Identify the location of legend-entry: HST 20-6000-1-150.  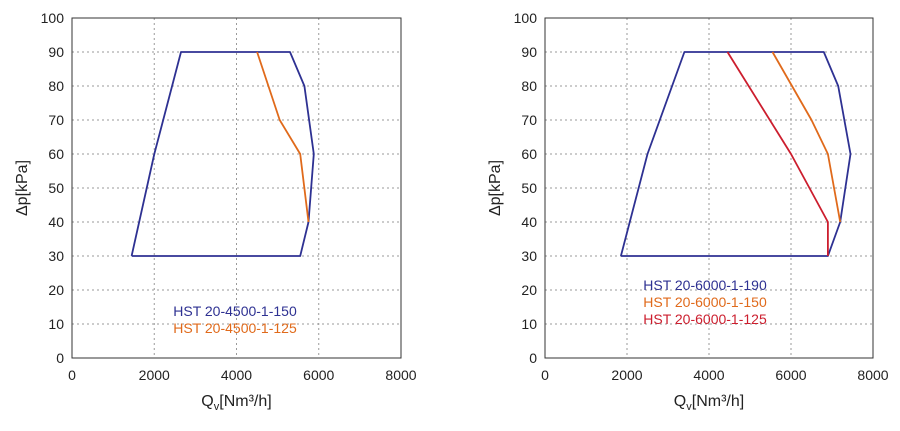
(705, 302).